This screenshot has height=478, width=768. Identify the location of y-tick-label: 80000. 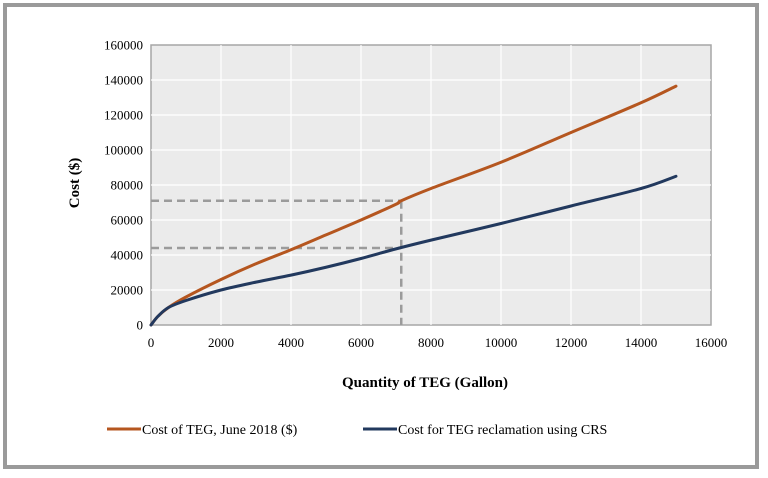
(127, 185).